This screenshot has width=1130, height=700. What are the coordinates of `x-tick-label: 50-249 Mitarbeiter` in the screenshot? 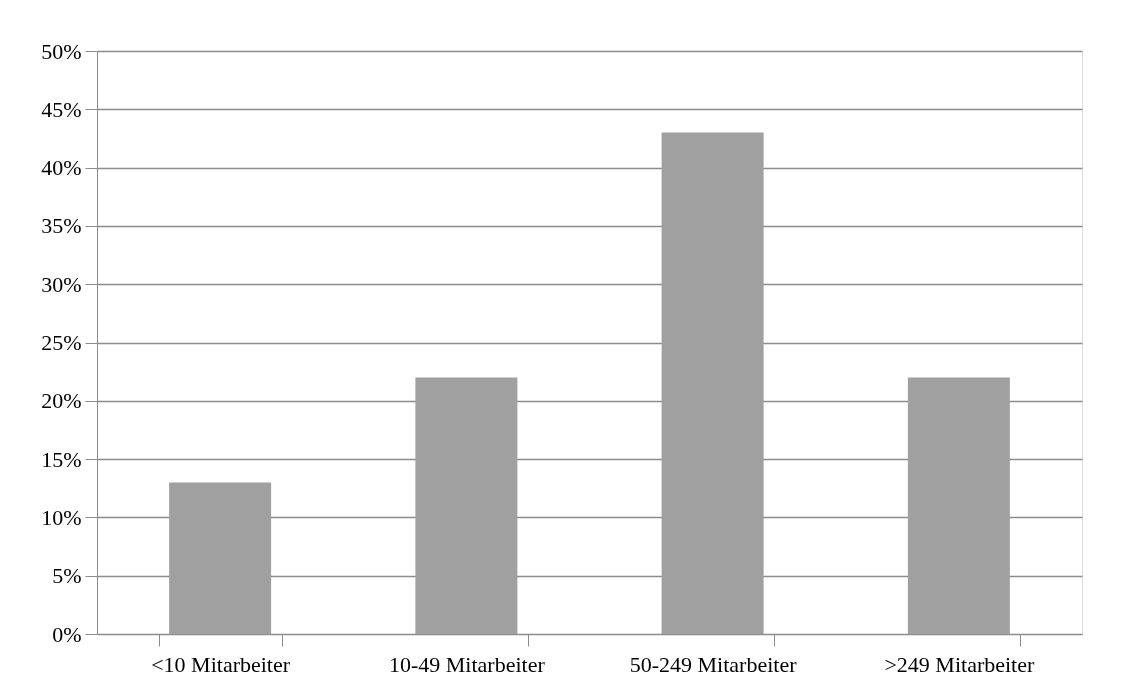 It's located at (713, 664).